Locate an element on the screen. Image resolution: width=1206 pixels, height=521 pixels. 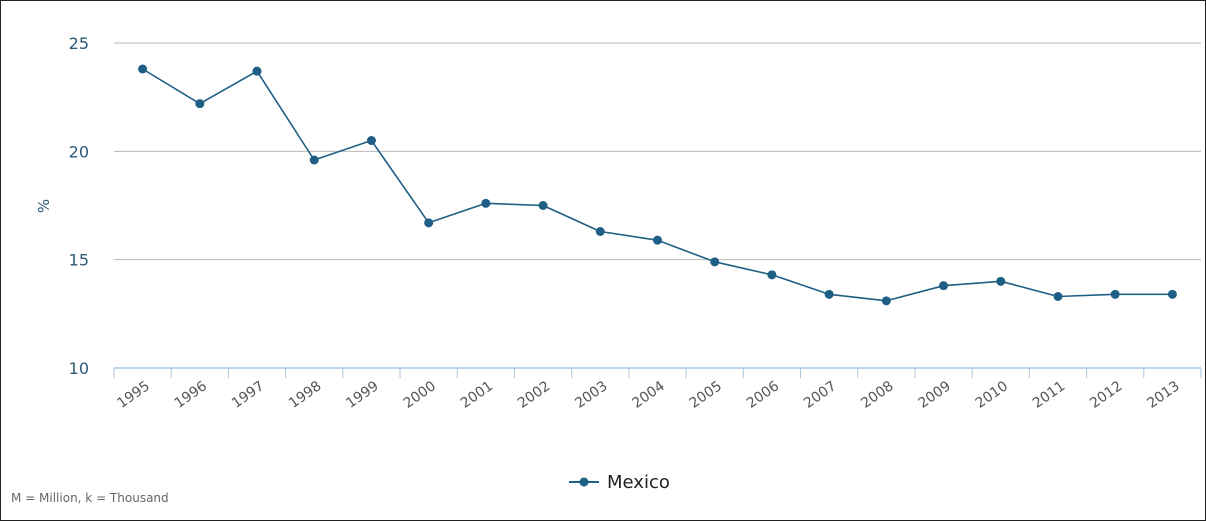
x-tick-label: 2004 is located at coordinates (648, 395).